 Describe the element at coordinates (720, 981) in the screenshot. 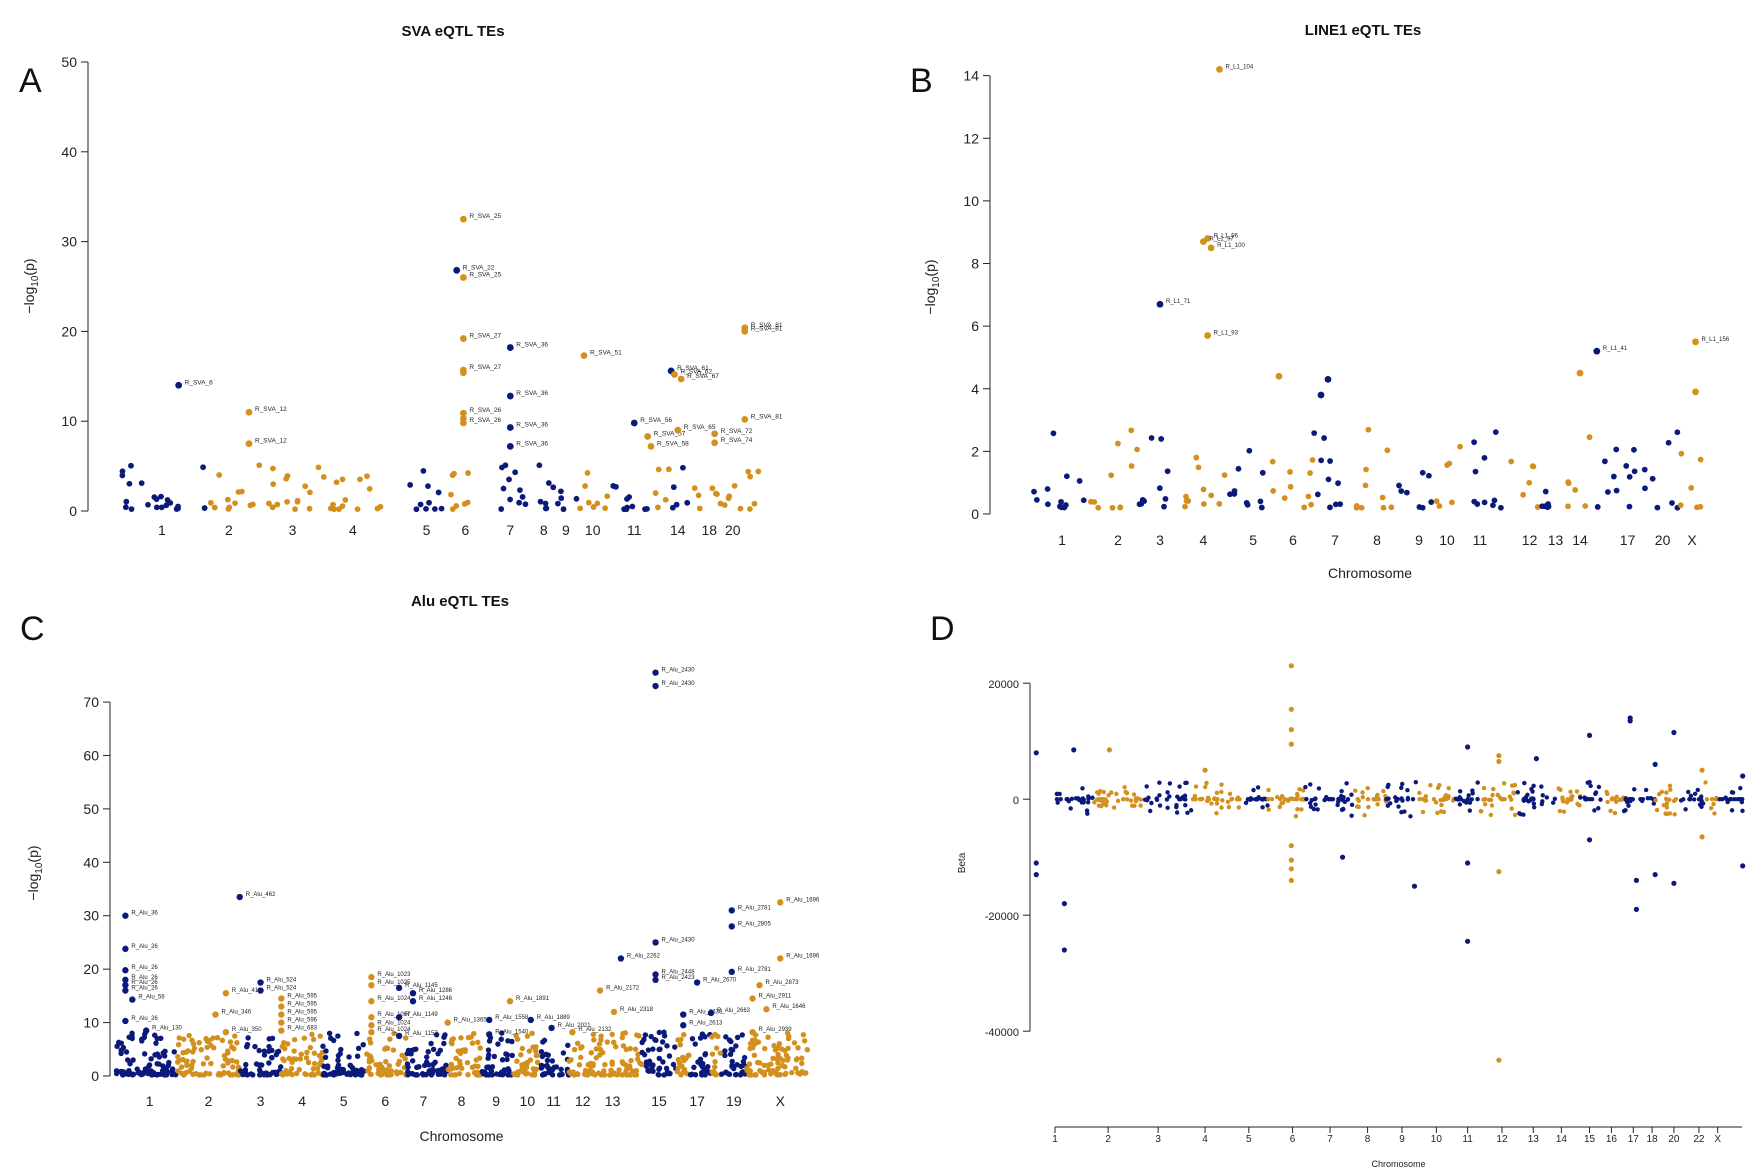

I see `point-label: R_Alu_2670` at that location.